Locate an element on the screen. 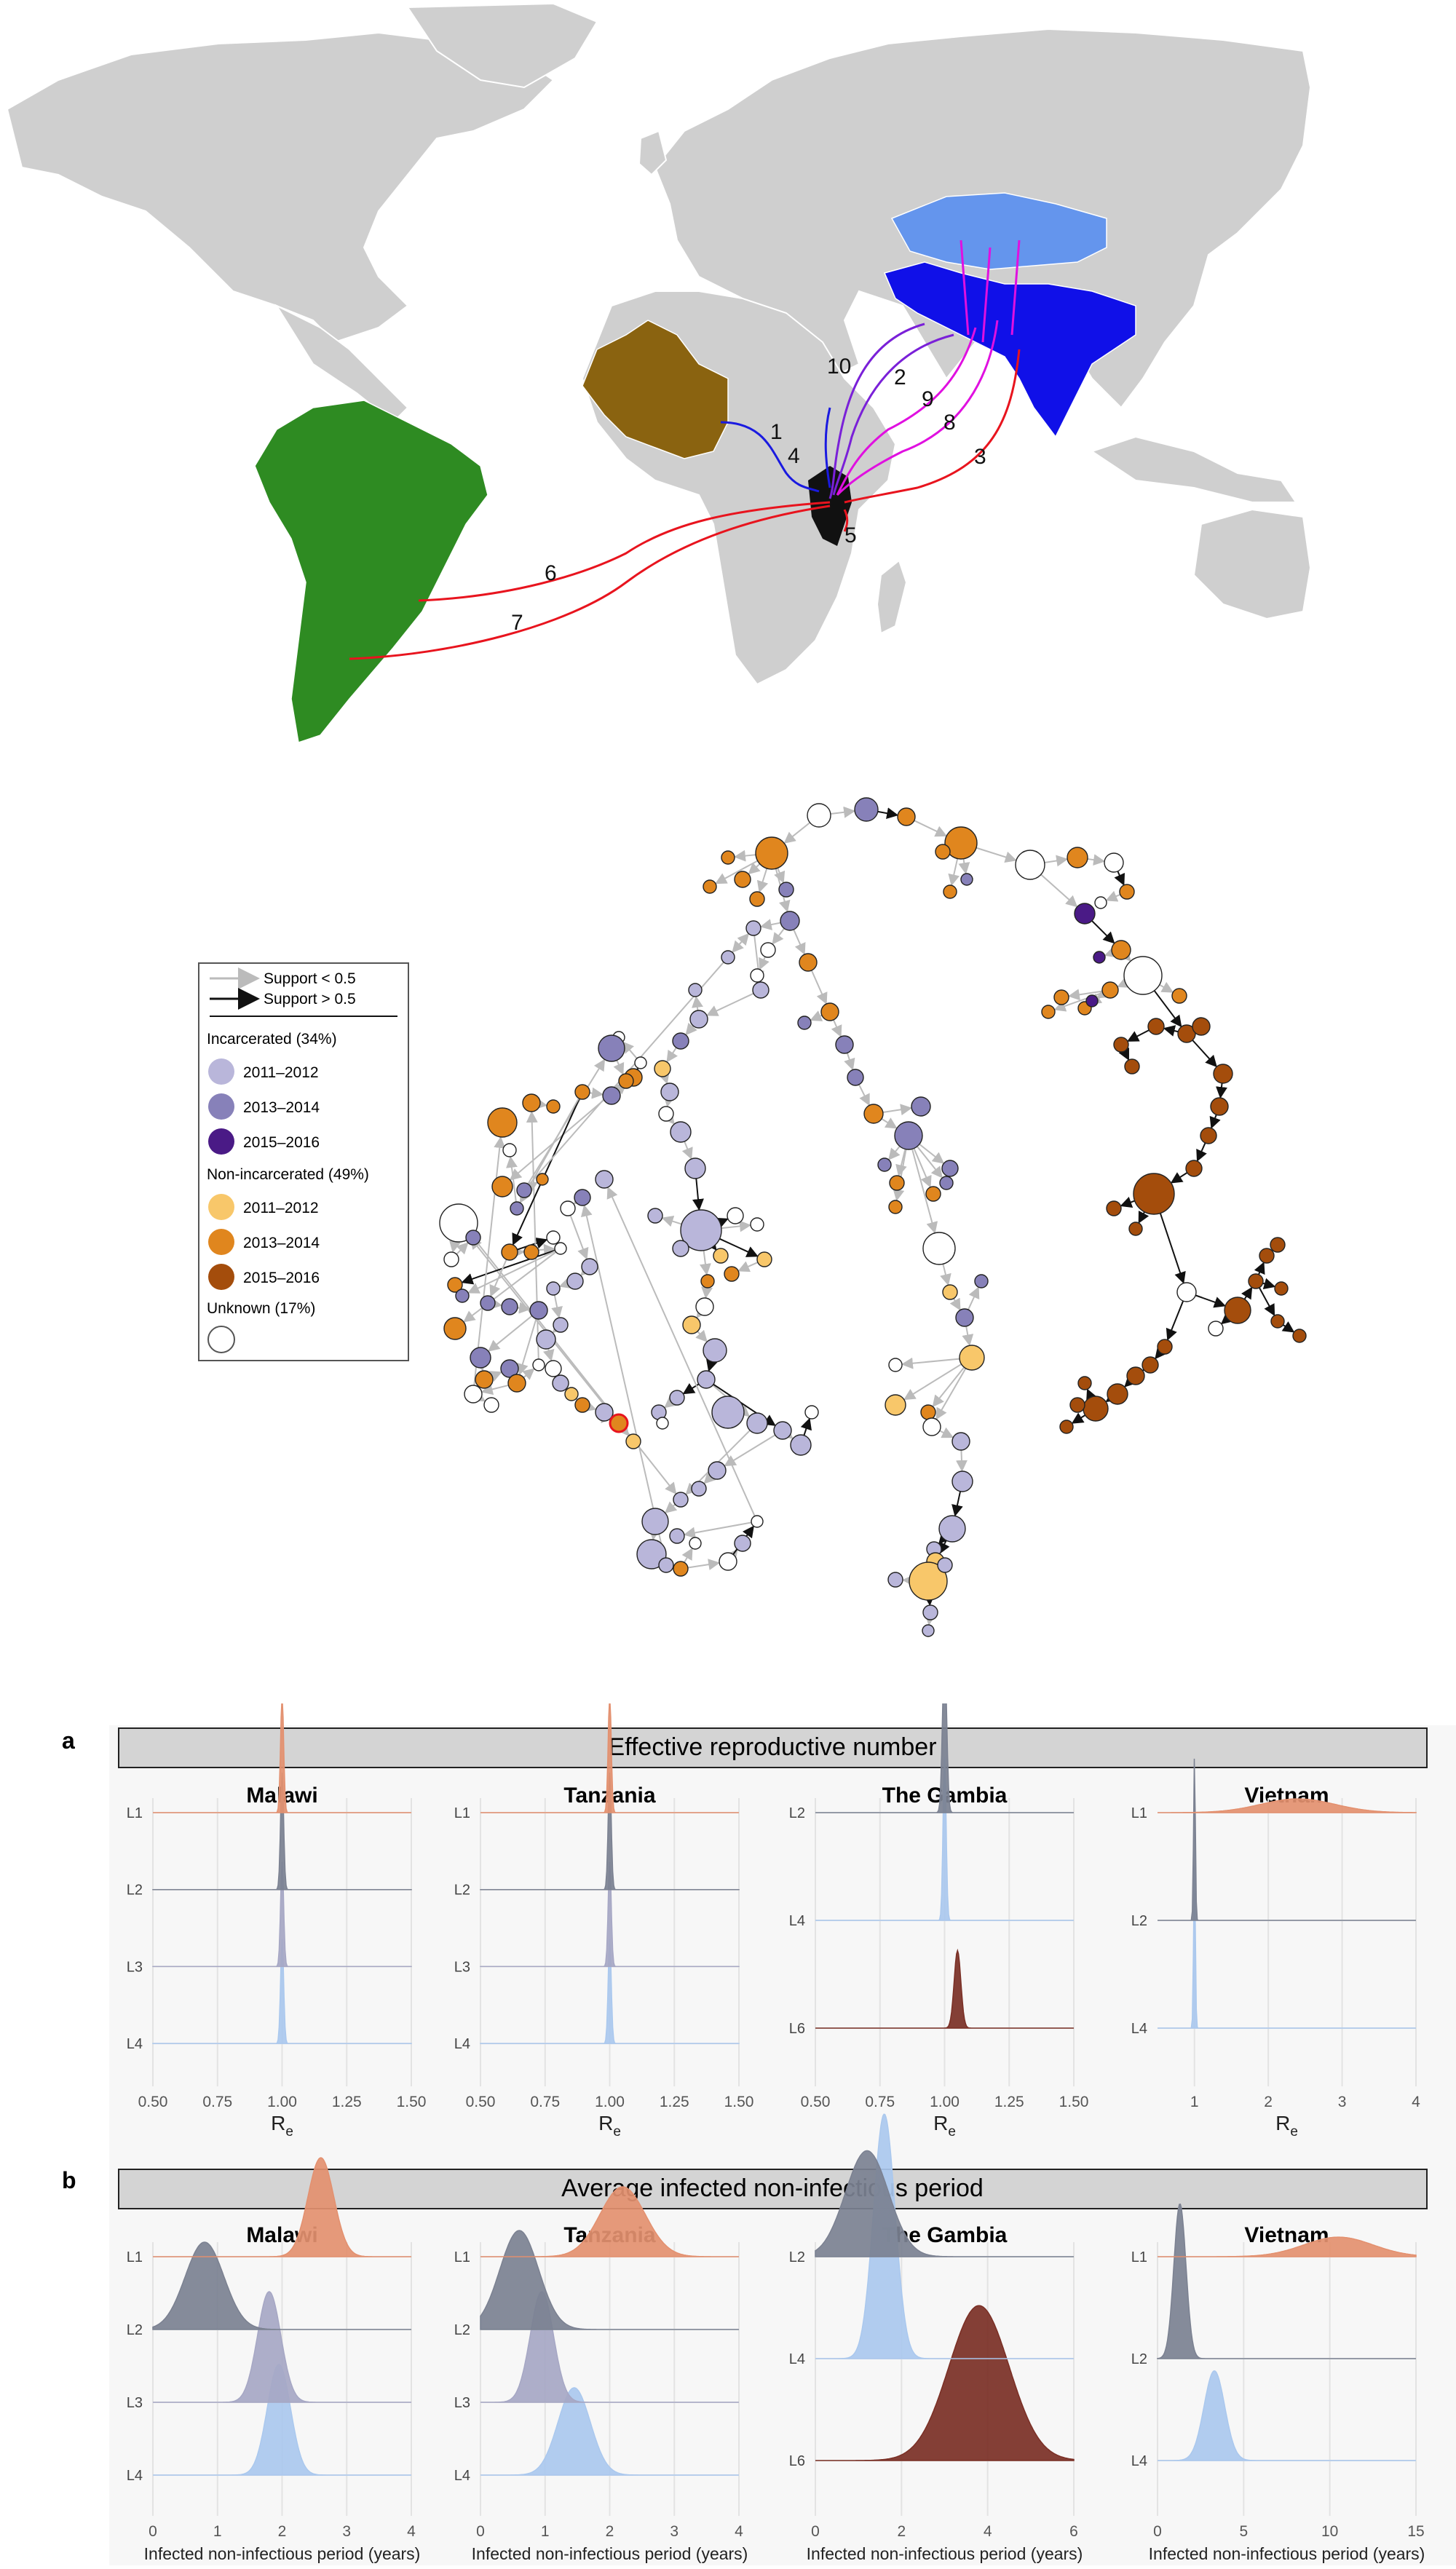  legend-non-2013: 2013–2014 is located at coordinates (281, 1243).